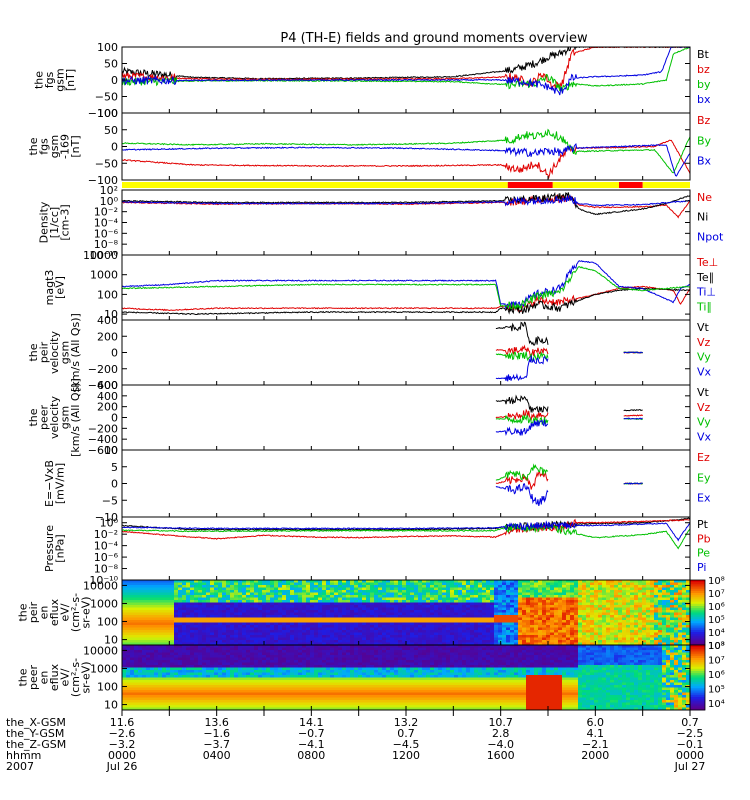 The height and width of the screenshot is (800, 750). Describe the element at coordinates (103, 255) in the screenshot. I see `y-tick-label: 10⁻¹⁰` at that location.